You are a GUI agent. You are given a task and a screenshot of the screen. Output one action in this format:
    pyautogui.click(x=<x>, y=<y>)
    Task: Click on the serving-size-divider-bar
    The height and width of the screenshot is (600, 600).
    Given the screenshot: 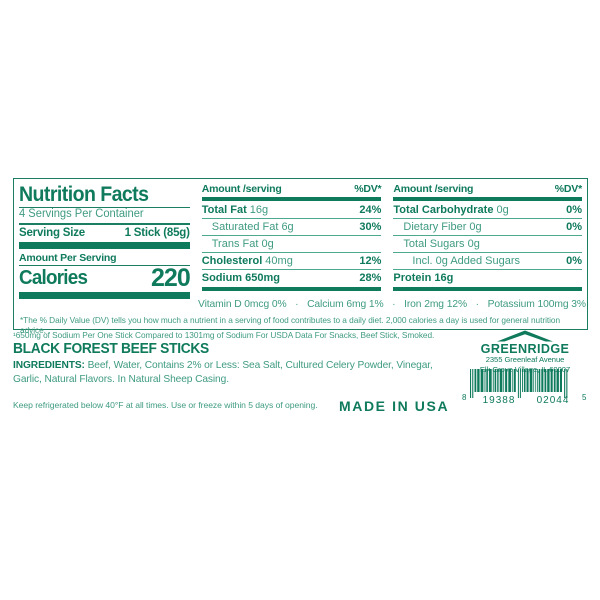 What is the action you would take?
    pyautogui.click(x=104, y=246)
    